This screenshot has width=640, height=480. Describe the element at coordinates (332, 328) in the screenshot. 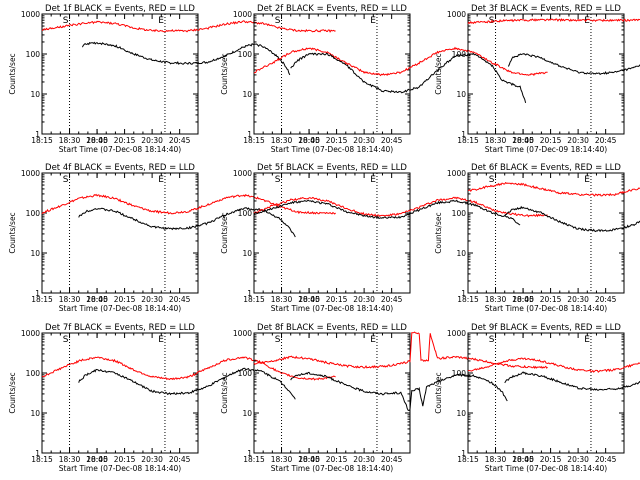

I see `chart-title: Det 8f BLACK = Events, RED = LLD` at that location.